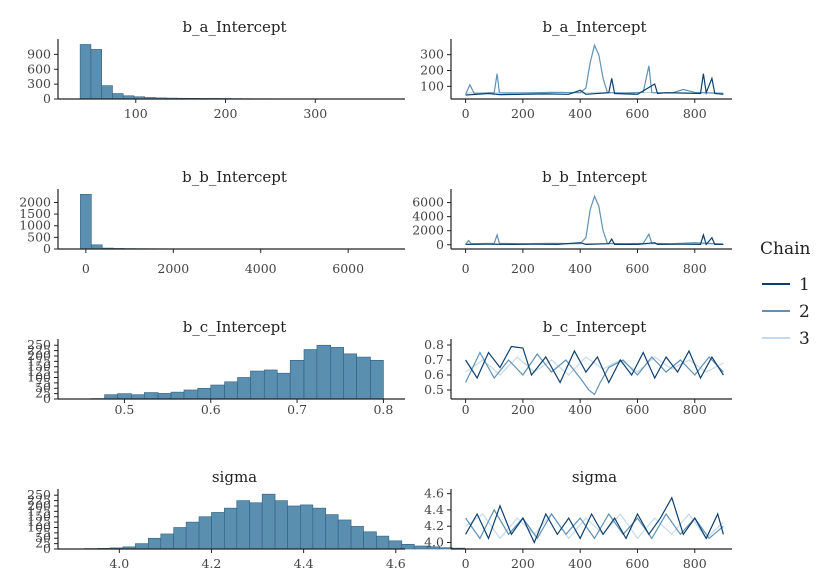 Image resolution: width=818 pixels, height=582 pixels. Describe the element at coordinates (119, 563) in the screenshot. I see `x-tick-label: 4.0` at that location.